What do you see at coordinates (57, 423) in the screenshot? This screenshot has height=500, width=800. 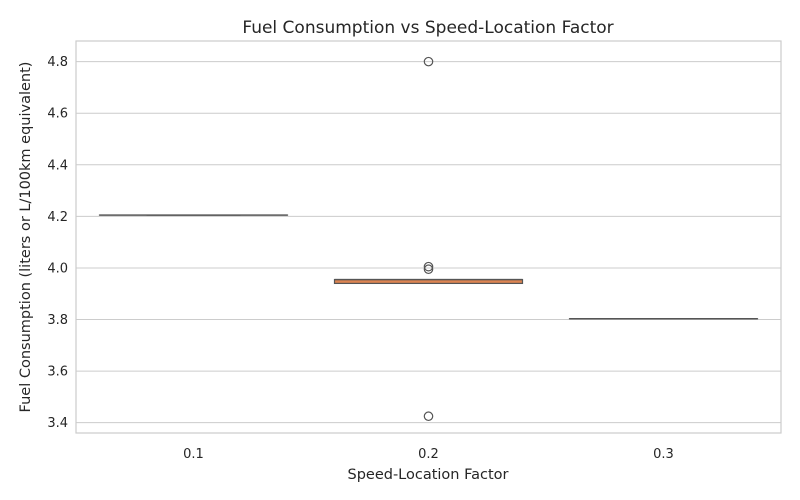 I see `y-tick-label: 3.4` at bounding box center [57, 423].